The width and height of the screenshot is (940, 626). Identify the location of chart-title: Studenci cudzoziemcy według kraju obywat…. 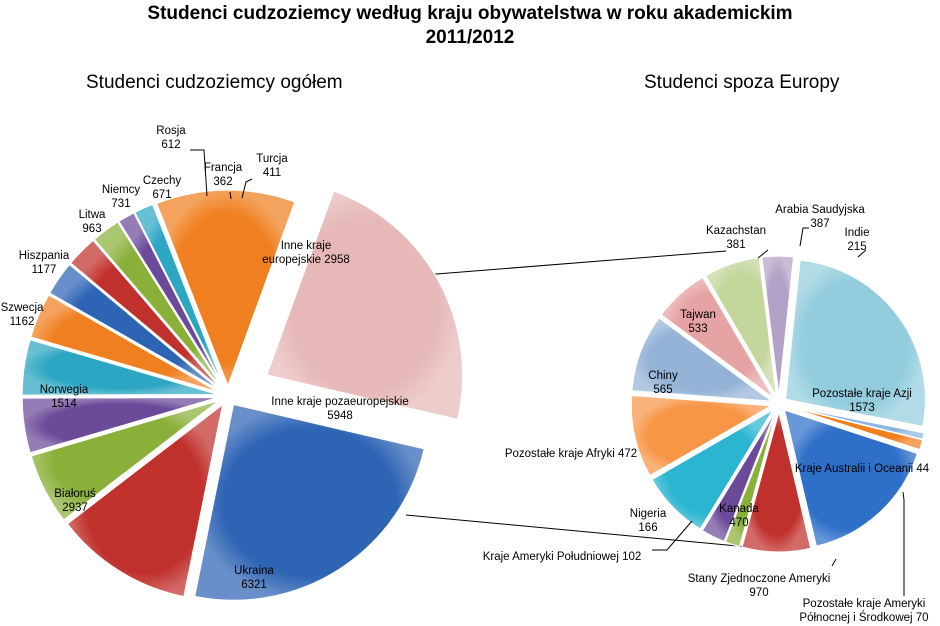
(470, 26).